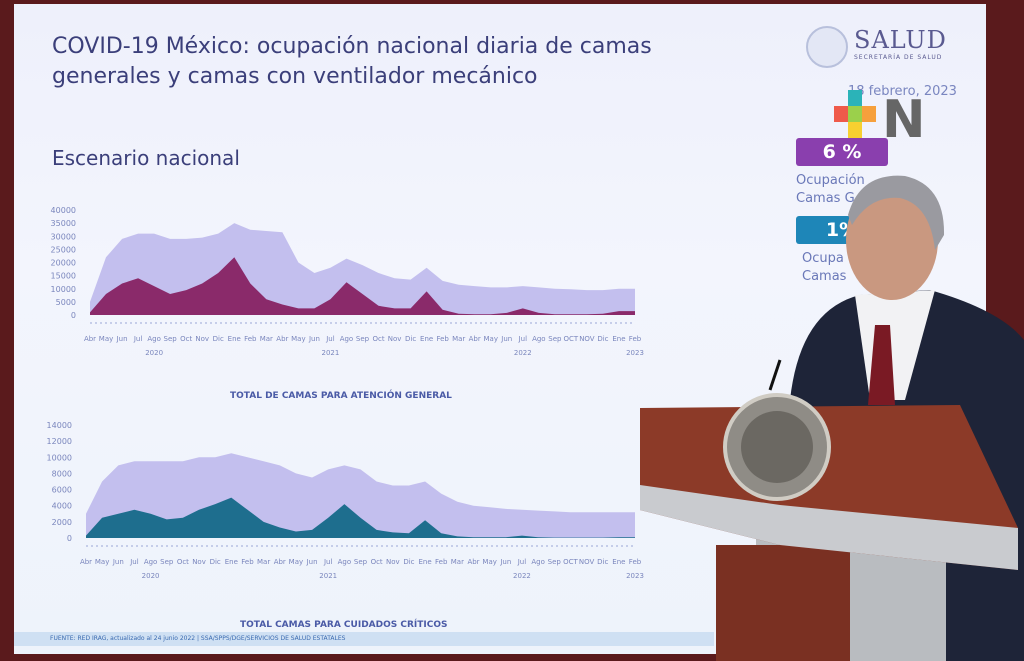 Image resolution: width=1024 pixels, height=661 pixels. Describe the element at coordinates (829, 527) in the screenshot. I see `podium-trim` at that location.